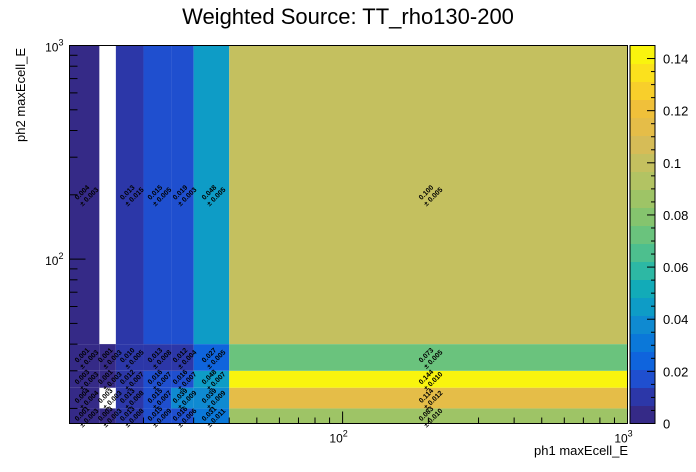 Image resolution: width=696 pixels, height=472 pixels. What do you see at coordinates (675, 319) in the screenshot?
I see `colorbar-tick-label: 0.04` at bounding box center [675, 319].